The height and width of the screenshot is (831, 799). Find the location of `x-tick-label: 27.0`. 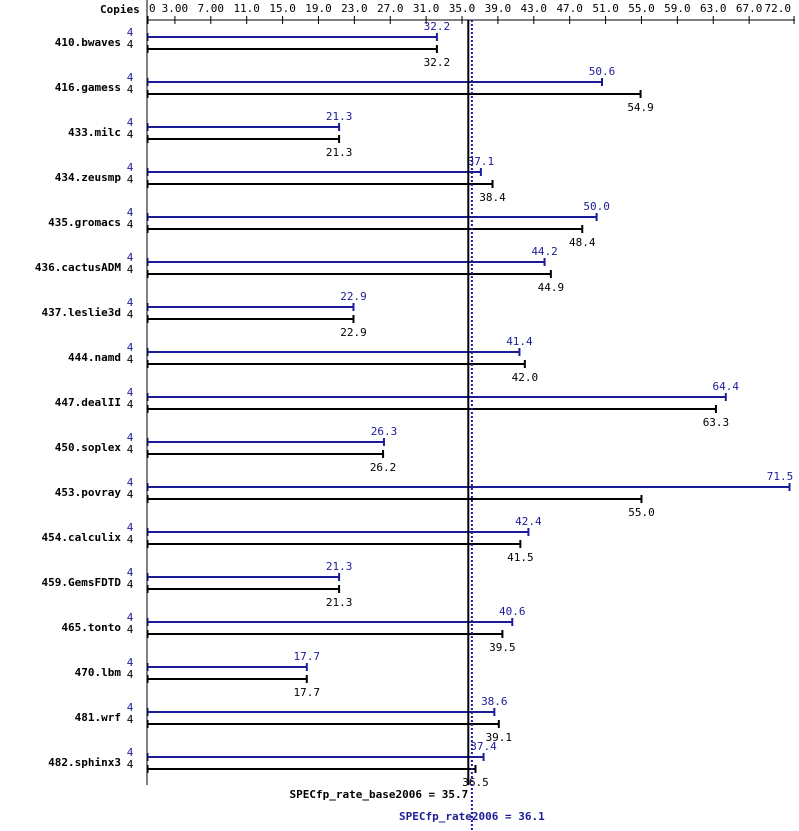

x-tick-label: 27.0 is located at coordinates (390, 8).